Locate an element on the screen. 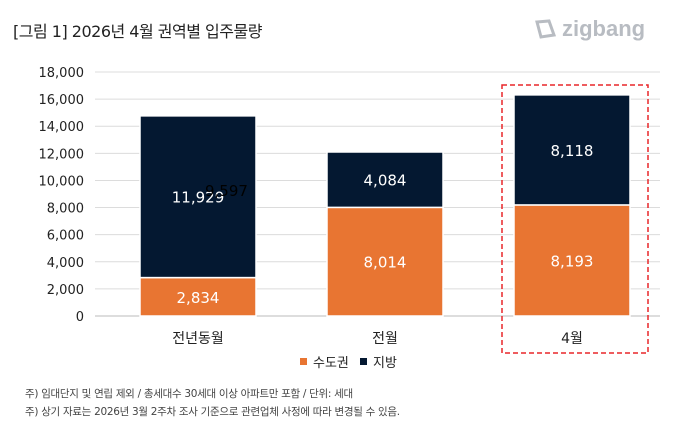 This screenshot has height=430, width=691. legend-label: 지방 is located at coordinates (385, 363).